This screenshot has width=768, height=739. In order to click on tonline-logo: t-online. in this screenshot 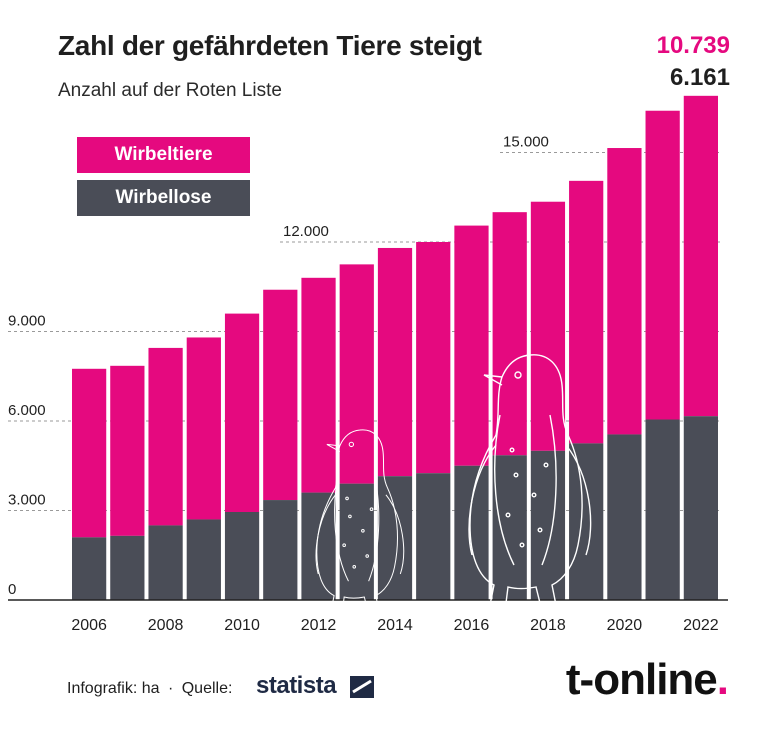, I will do `click(647, 680)`.